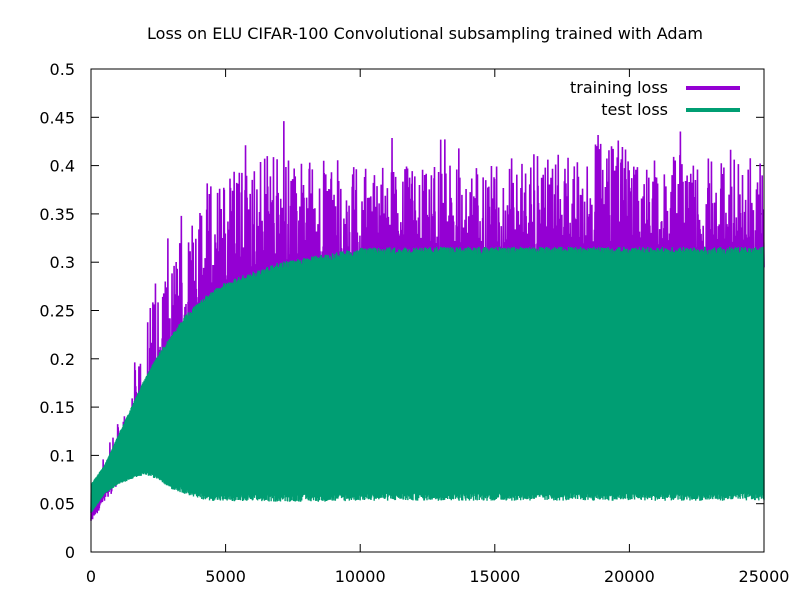  Describe the element at coordinates (225, 576) in the screenshot. I see `x-tick-label: 5000` at that location.